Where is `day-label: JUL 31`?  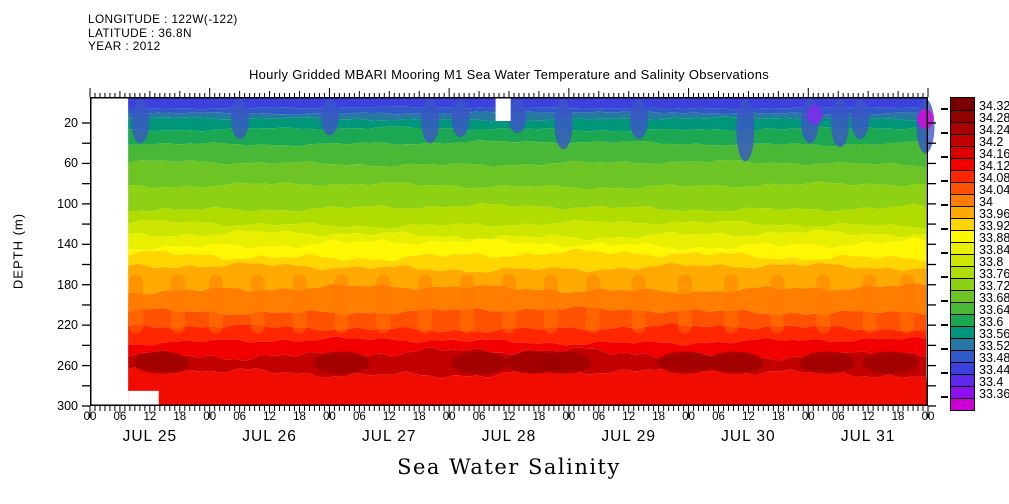
day-label: JUL 31 is located at coordinates (868, 436).